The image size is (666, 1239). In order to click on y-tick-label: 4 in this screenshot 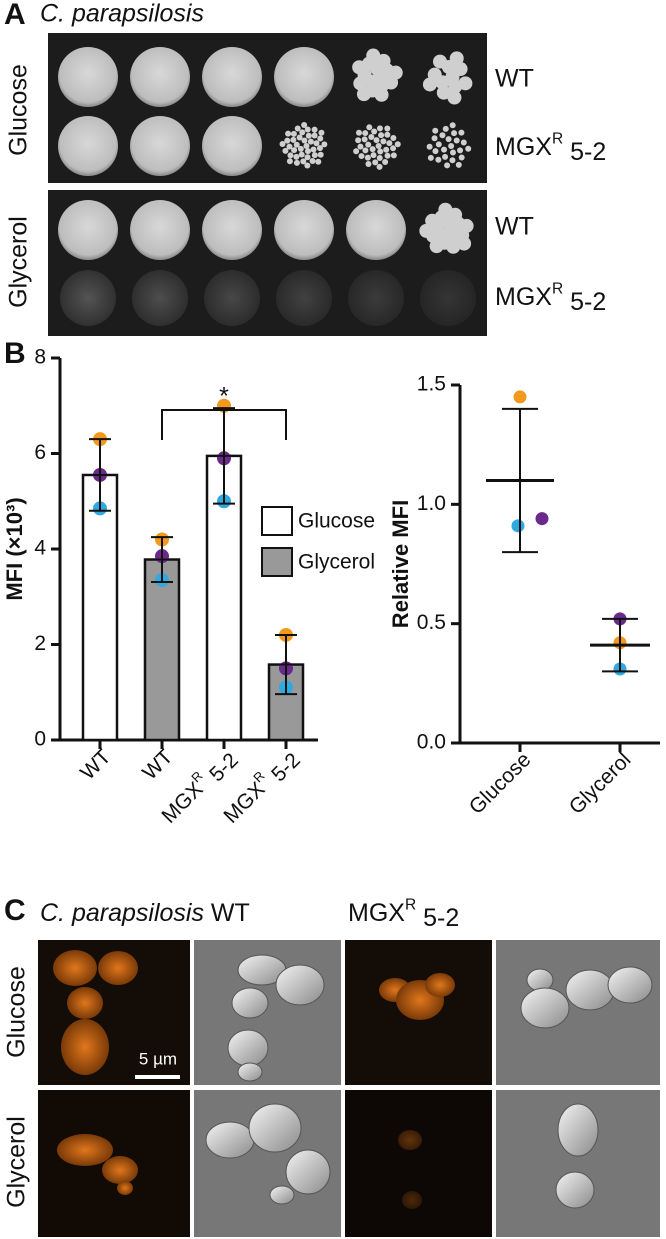, I will do `click(40, 548)`.